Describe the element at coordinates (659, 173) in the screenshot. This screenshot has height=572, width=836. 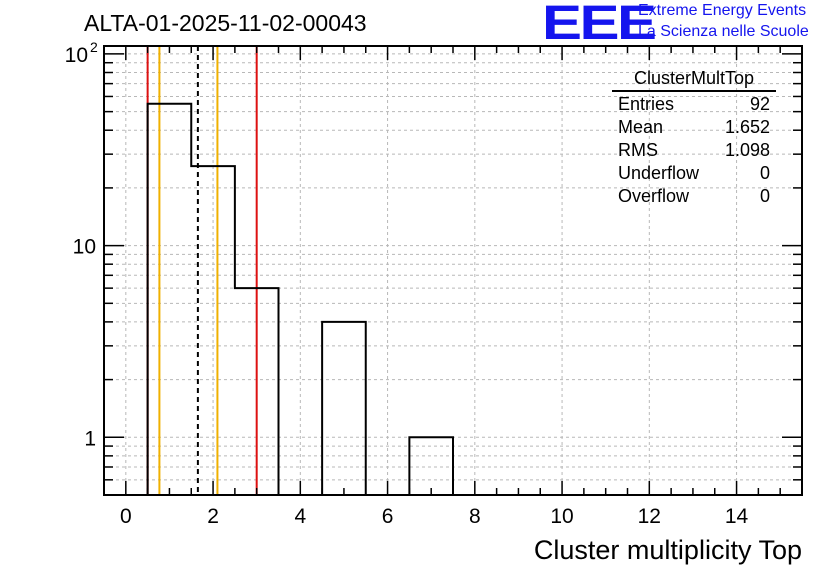
I see `stats-label: Underflow` at that location.